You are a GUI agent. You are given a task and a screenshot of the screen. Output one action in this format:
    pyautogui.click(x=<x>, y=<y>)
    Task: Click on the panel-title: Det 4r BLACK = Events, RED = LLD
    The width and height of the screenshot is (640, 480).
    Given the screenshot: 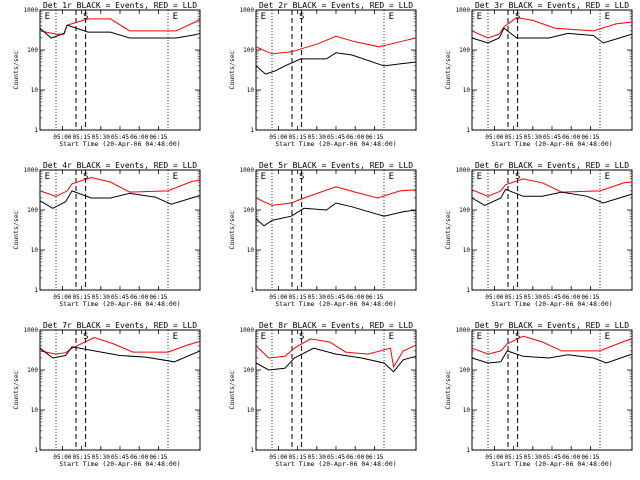 What is the action you would take?
    pyautogui.click(x=120, y=165)
    